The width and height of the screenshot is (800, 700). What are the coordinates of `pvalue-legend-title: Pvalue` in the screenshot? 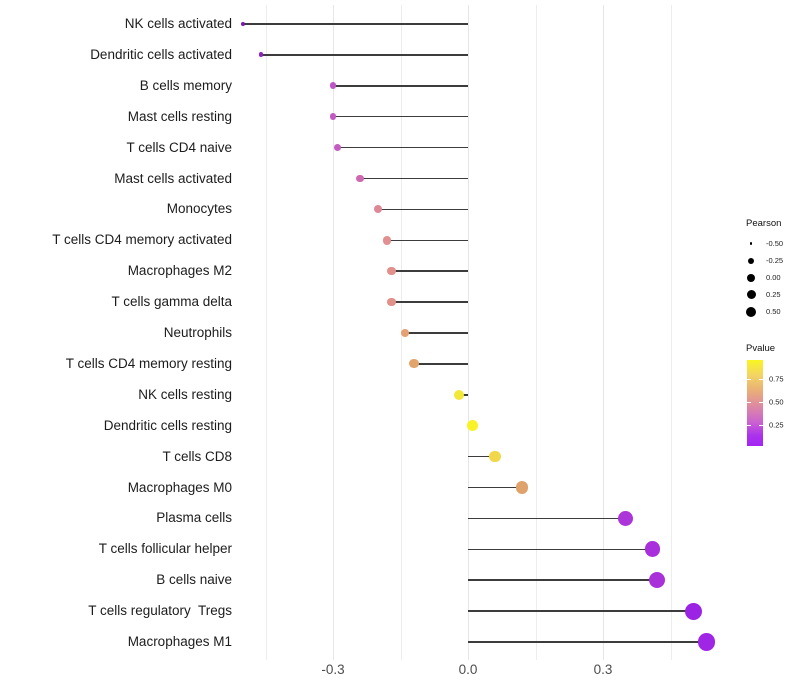 It's located at (761, 348).